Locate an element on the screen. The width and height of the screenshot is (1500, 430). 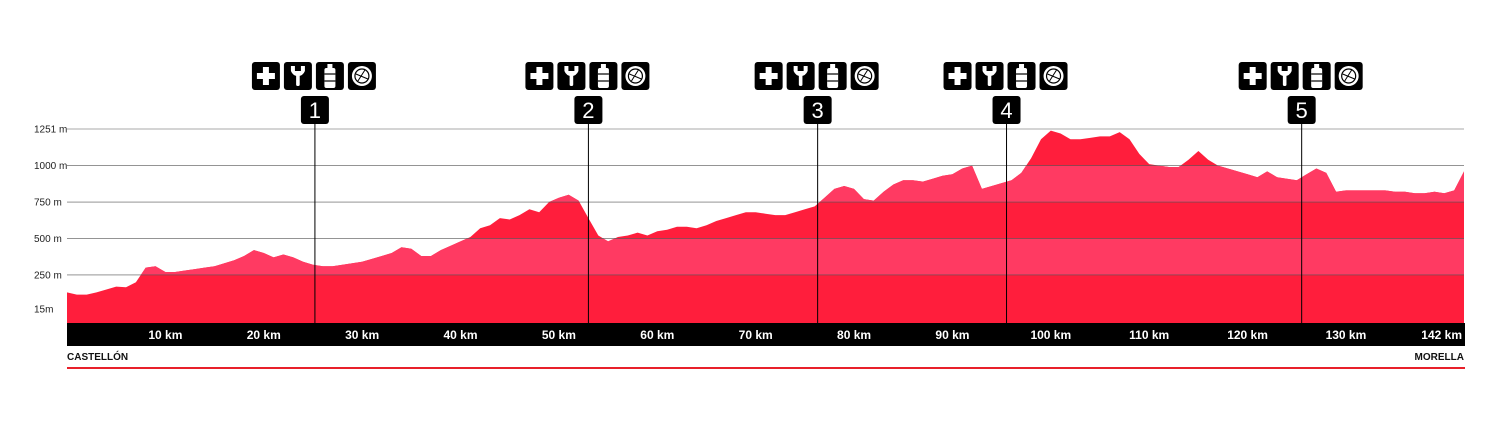
x-tick-label: 30 km is located at coordinates (362, 335).